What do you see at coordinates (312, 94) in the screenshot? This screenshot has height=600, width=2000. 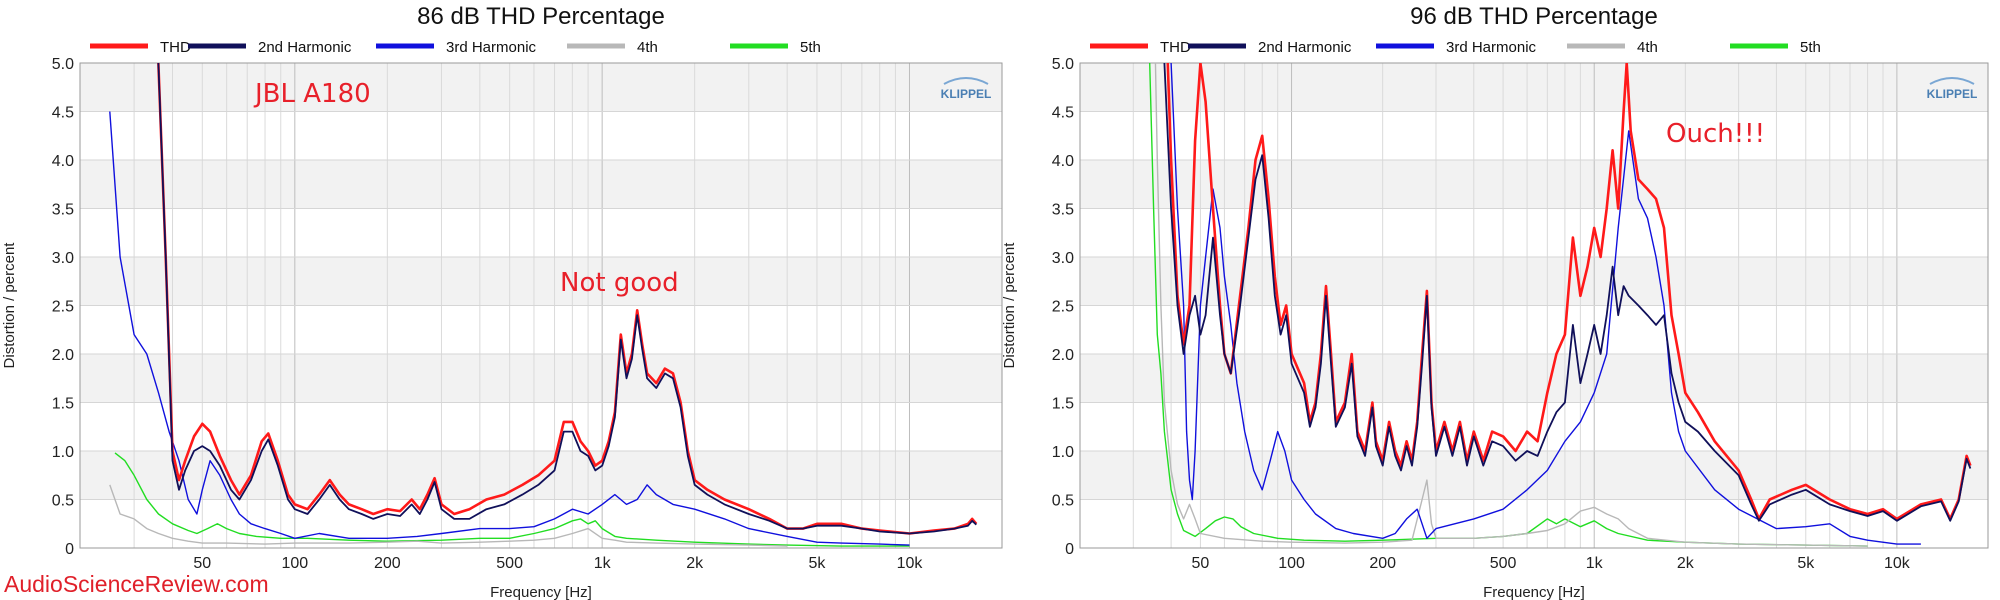 I see `annotation: JBL A180` at bounding box center [312, 94].